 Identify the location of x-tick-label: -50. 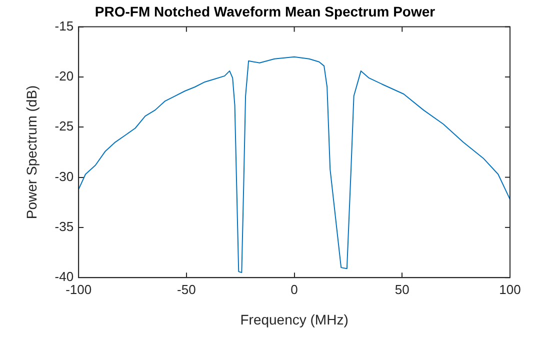
(186, 289).